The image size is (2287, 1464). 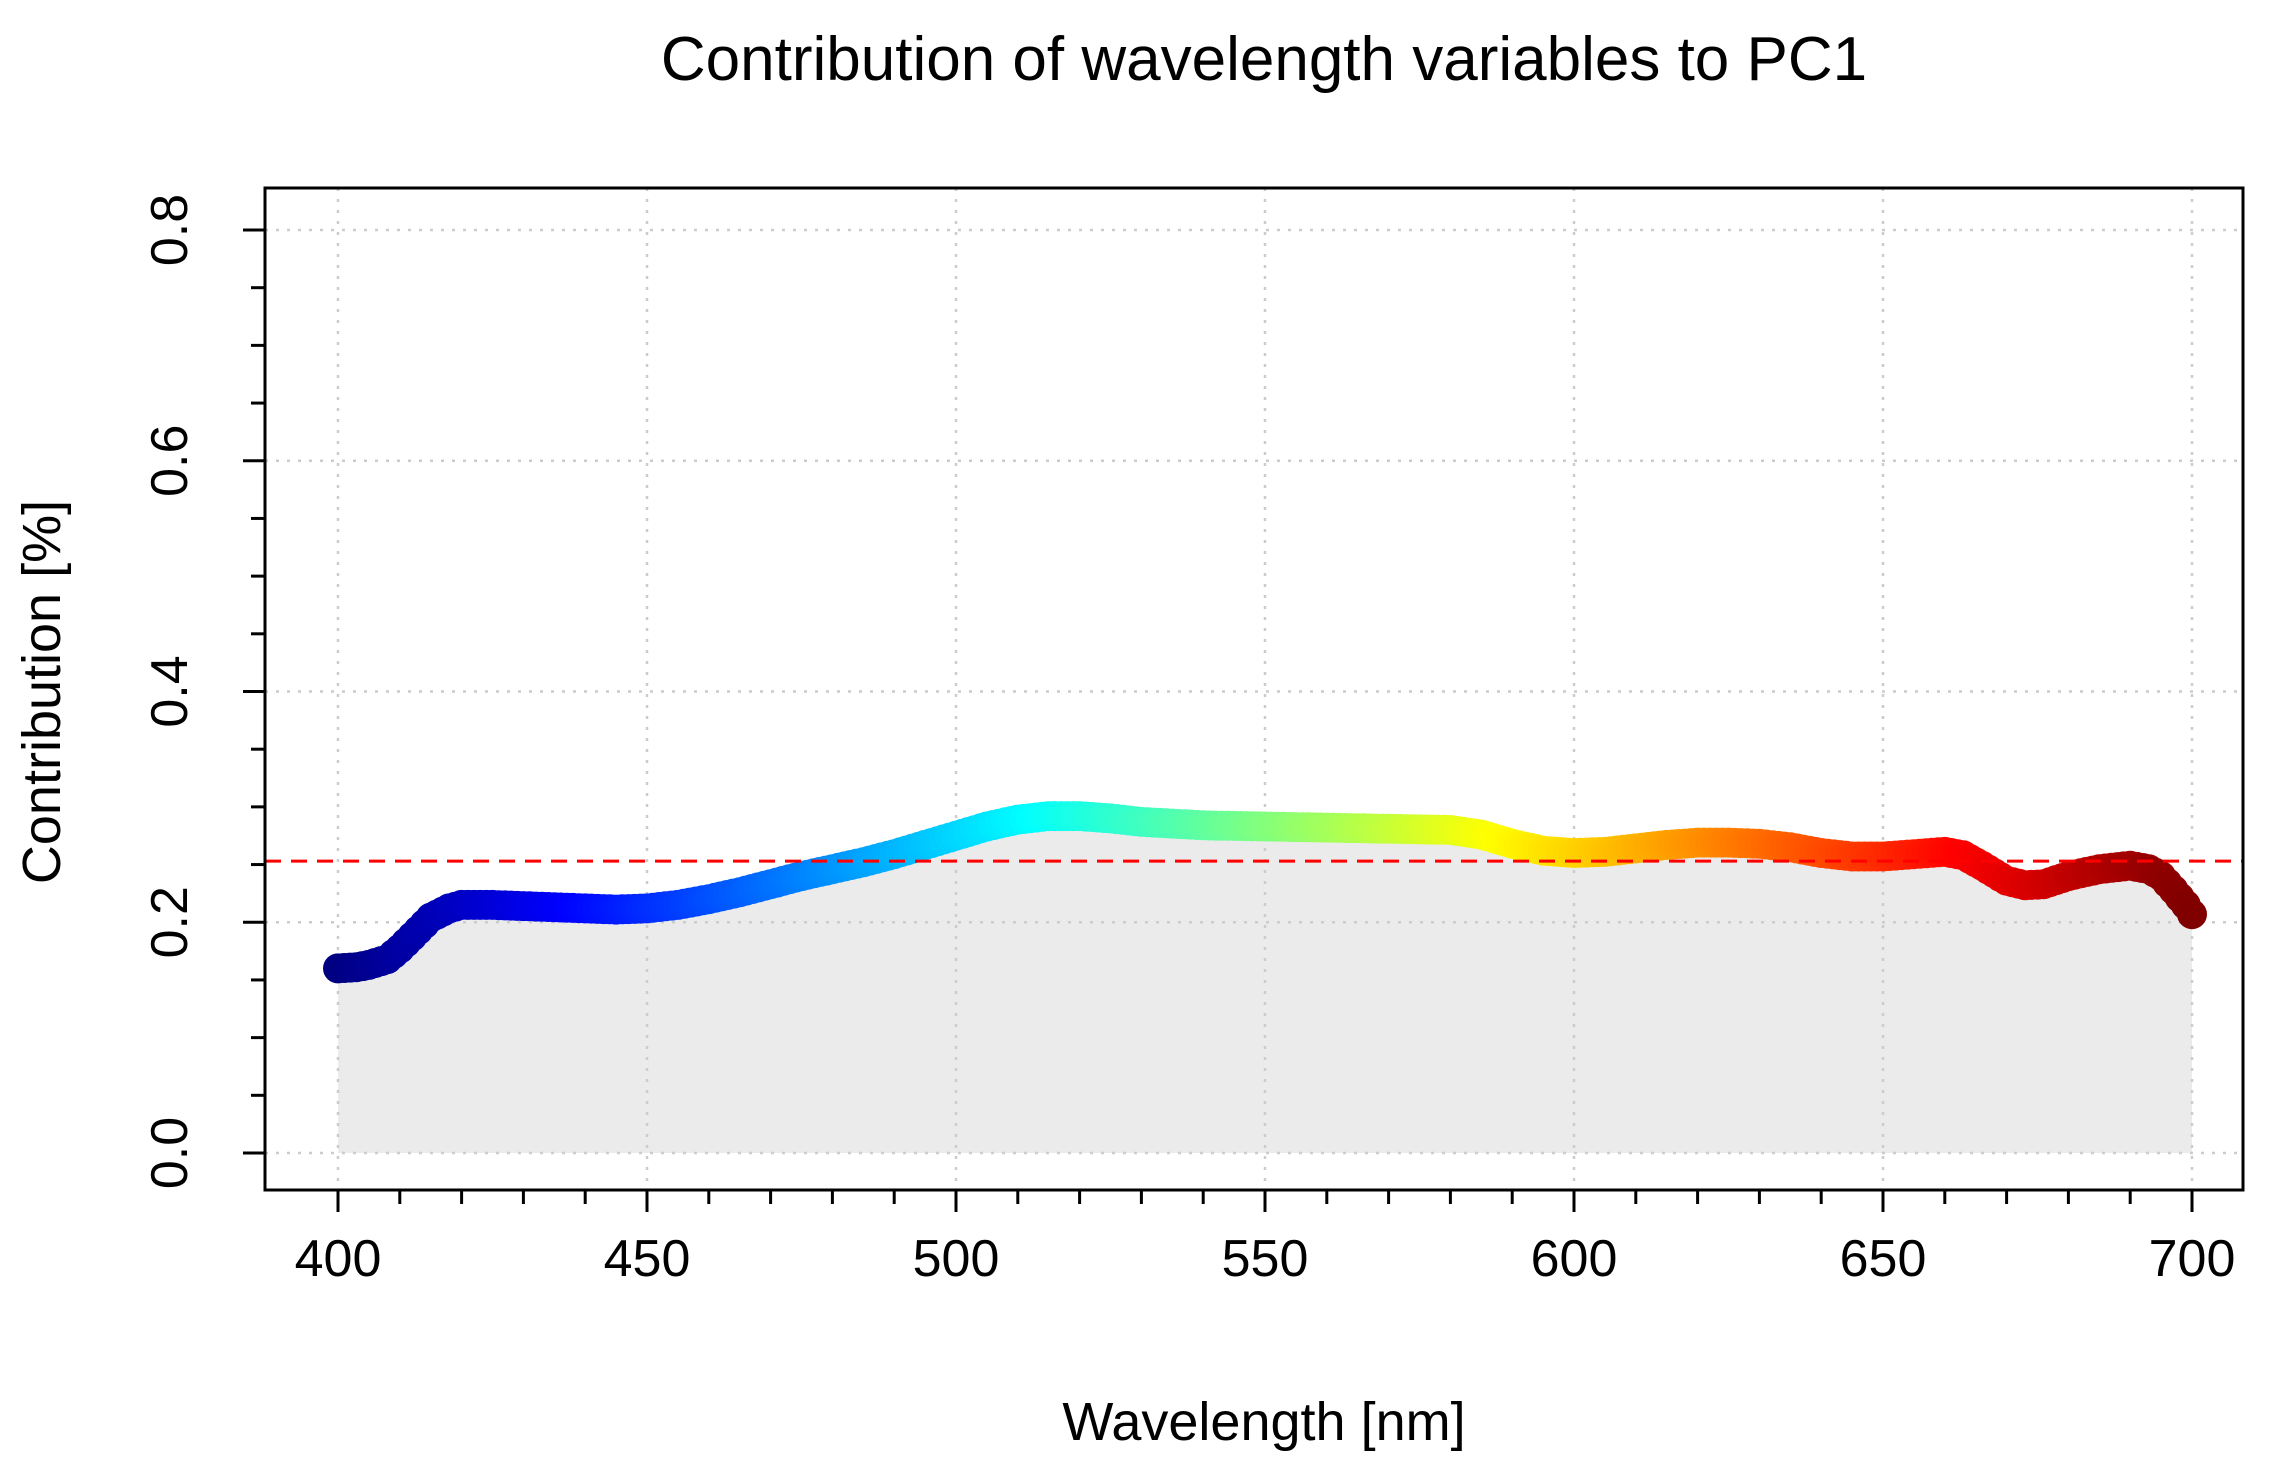 I want to click on y-tick-label-0.8: 0.8, so click(x=170, y=230).